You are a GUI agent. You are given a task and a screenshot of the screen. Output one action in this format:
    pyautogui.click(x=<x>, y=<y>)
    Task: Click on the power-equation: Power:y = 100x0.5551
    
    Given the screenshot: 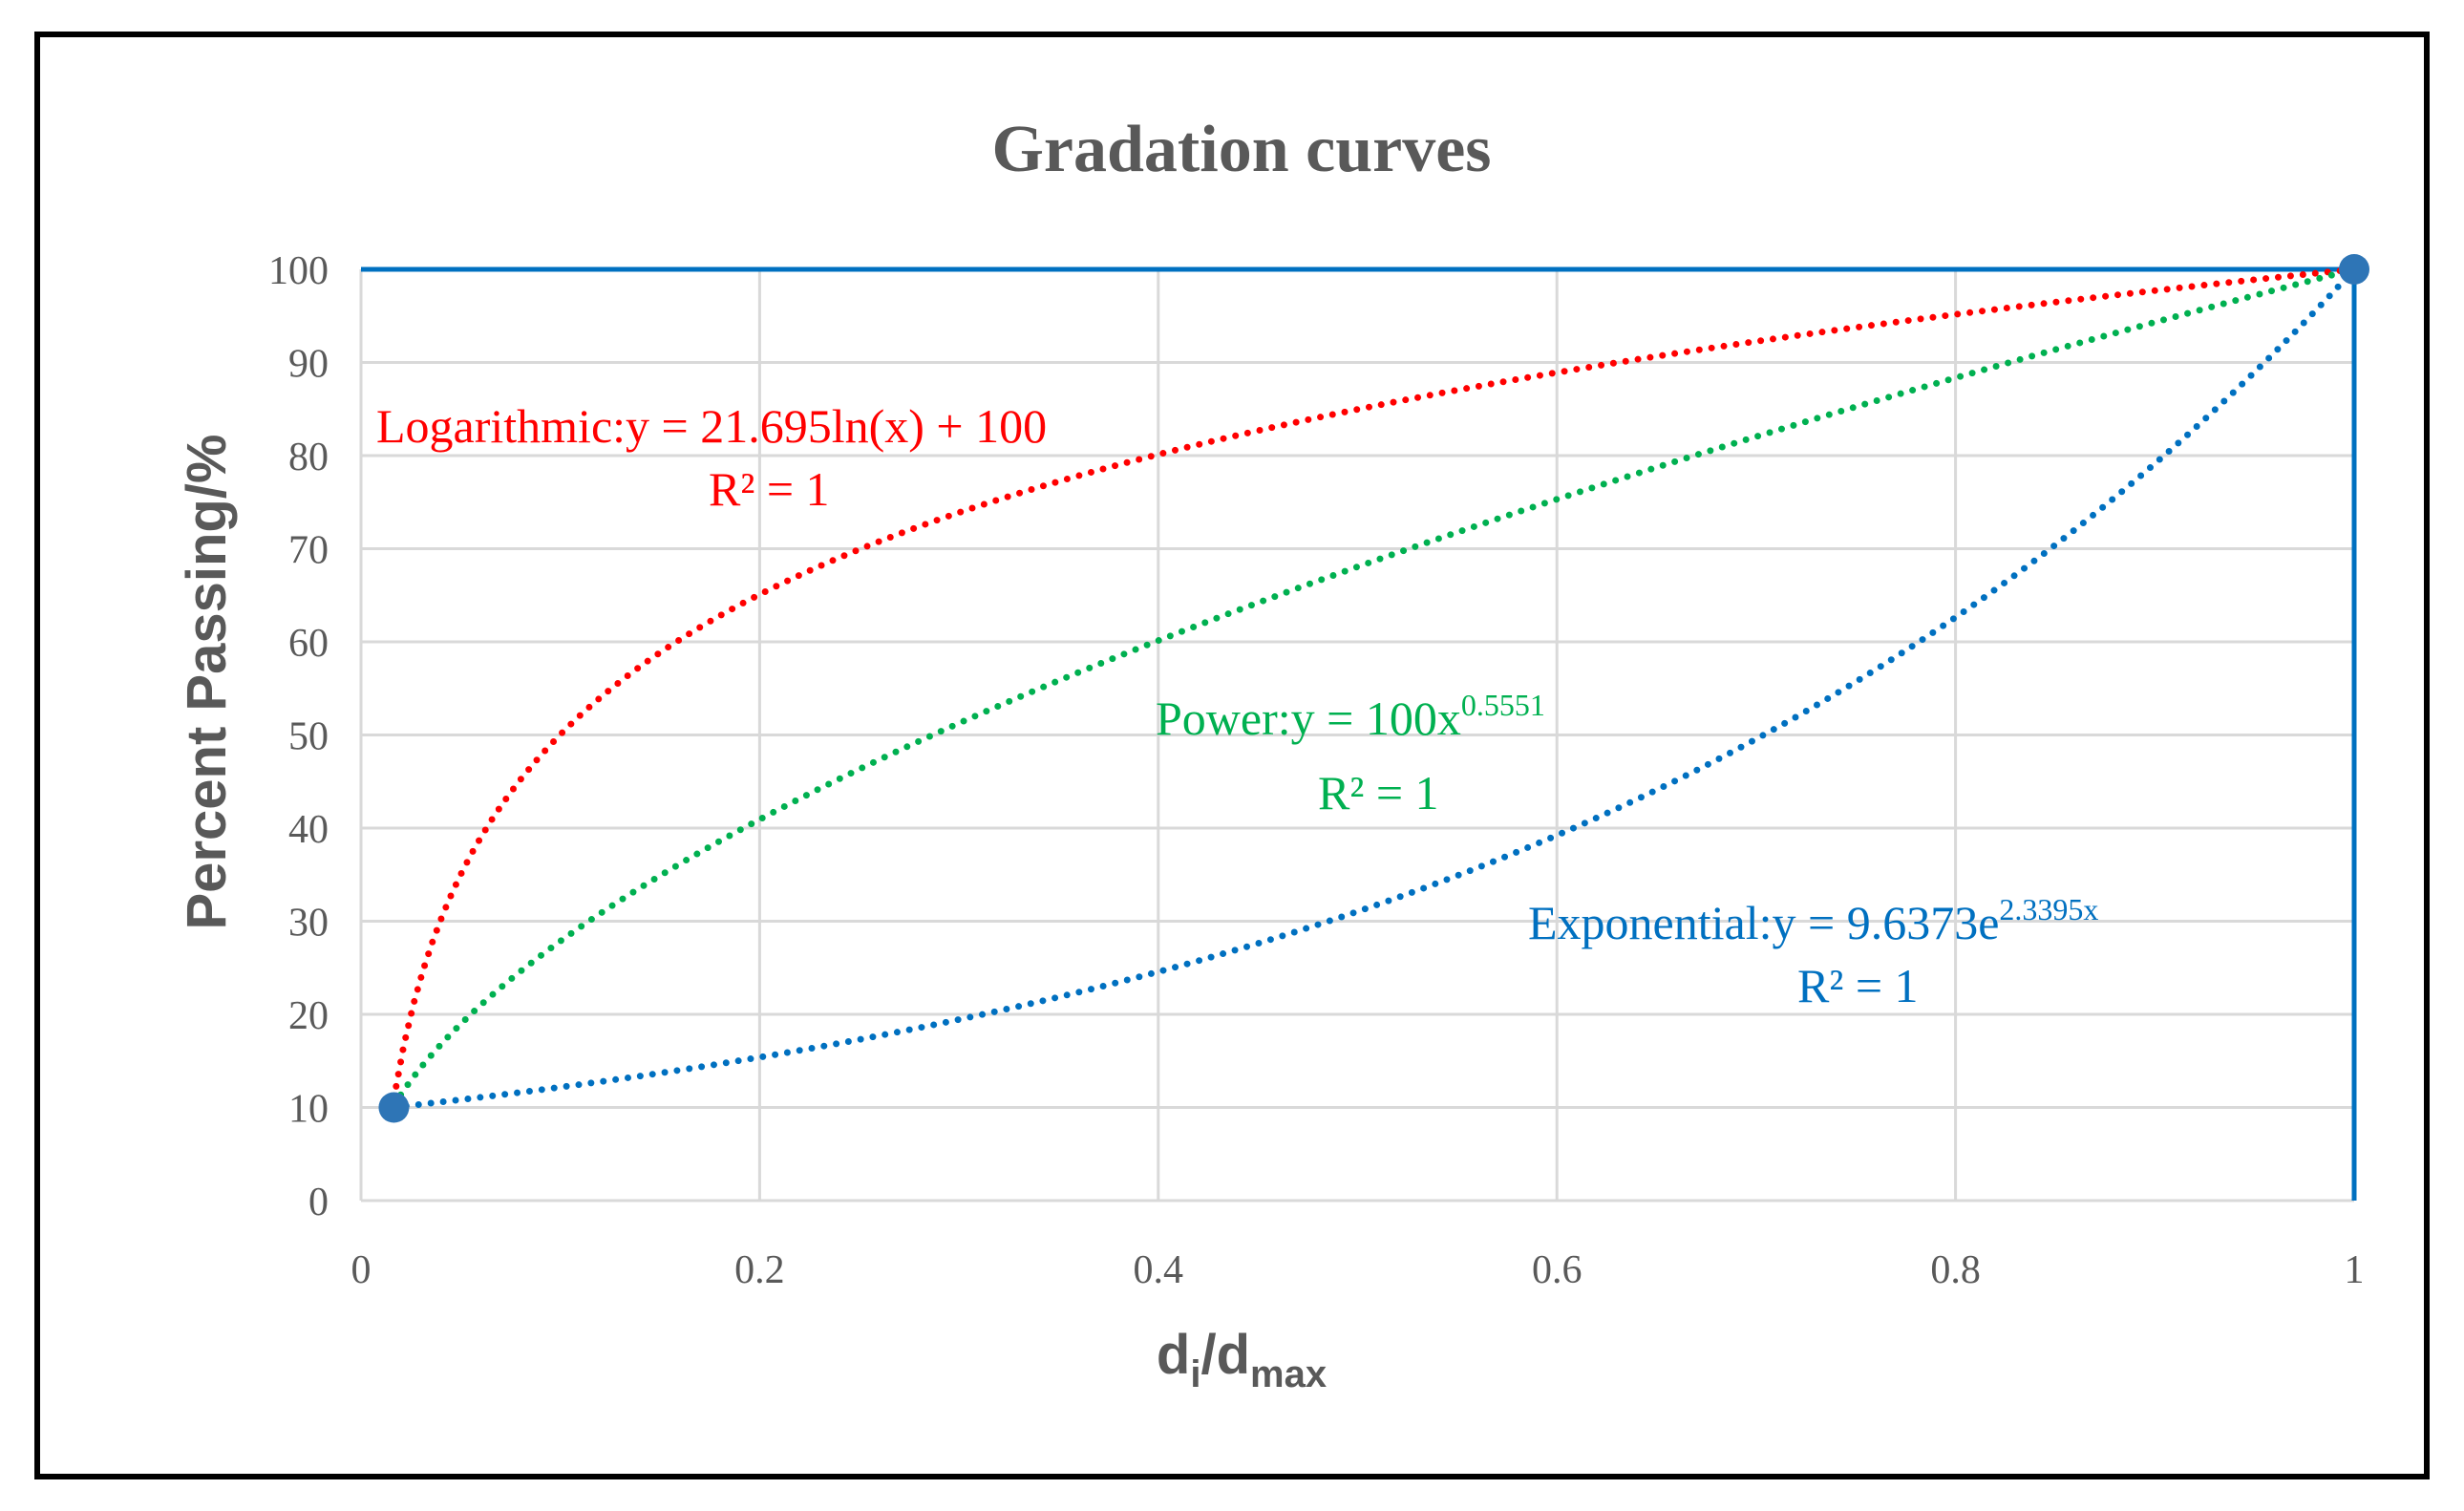 What is the action you would take?
    pyautogui.click(x=1350, y=716)
    